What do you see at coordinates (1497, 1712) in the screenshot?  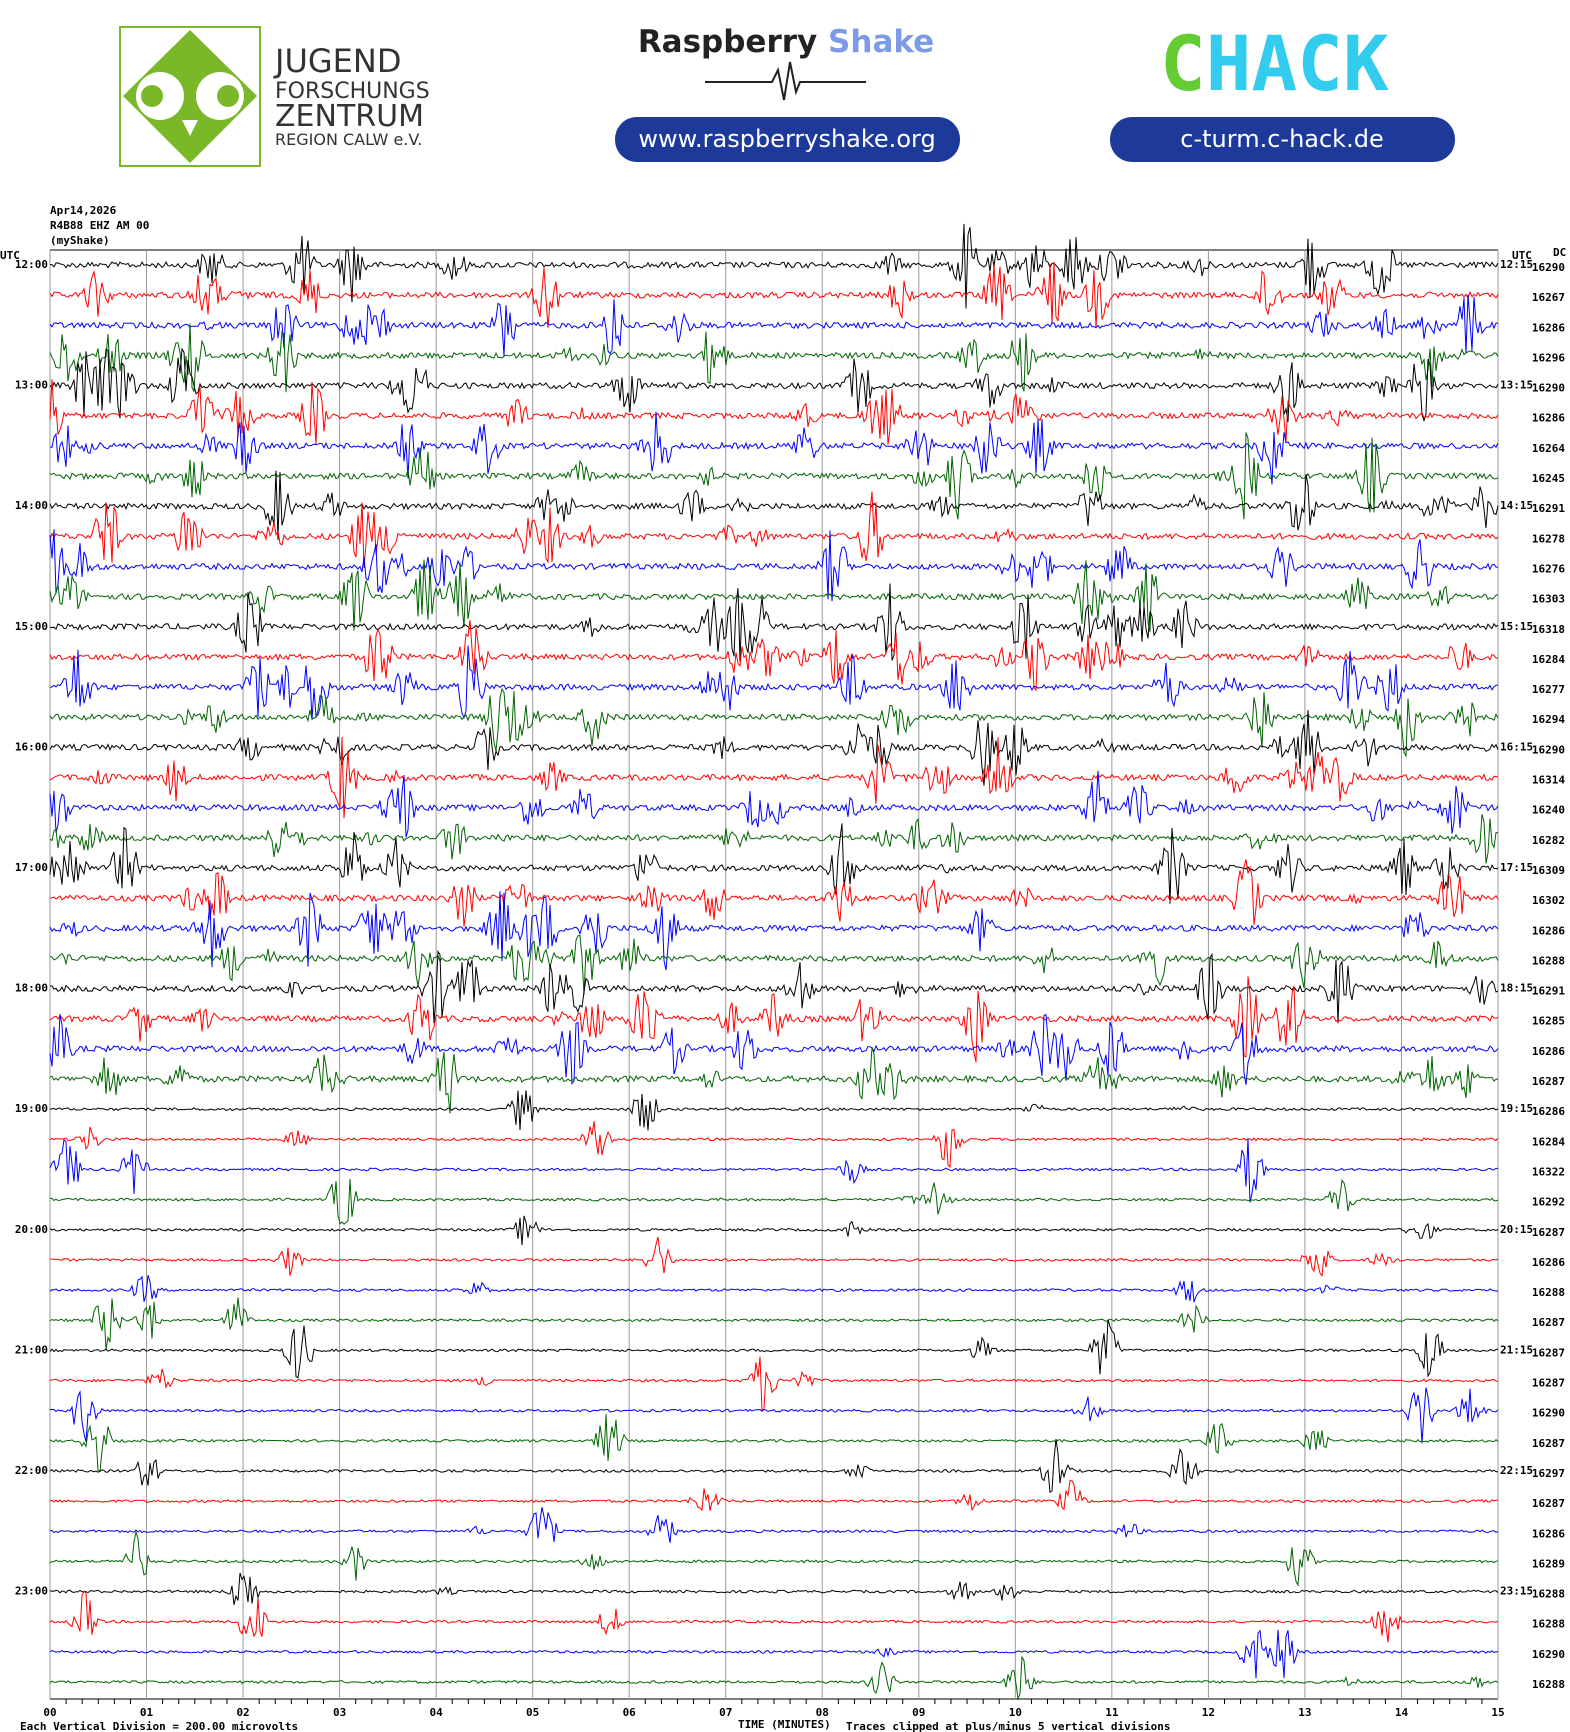 I see `x-tick-label: 15` at bounding box center [1497, 1712].